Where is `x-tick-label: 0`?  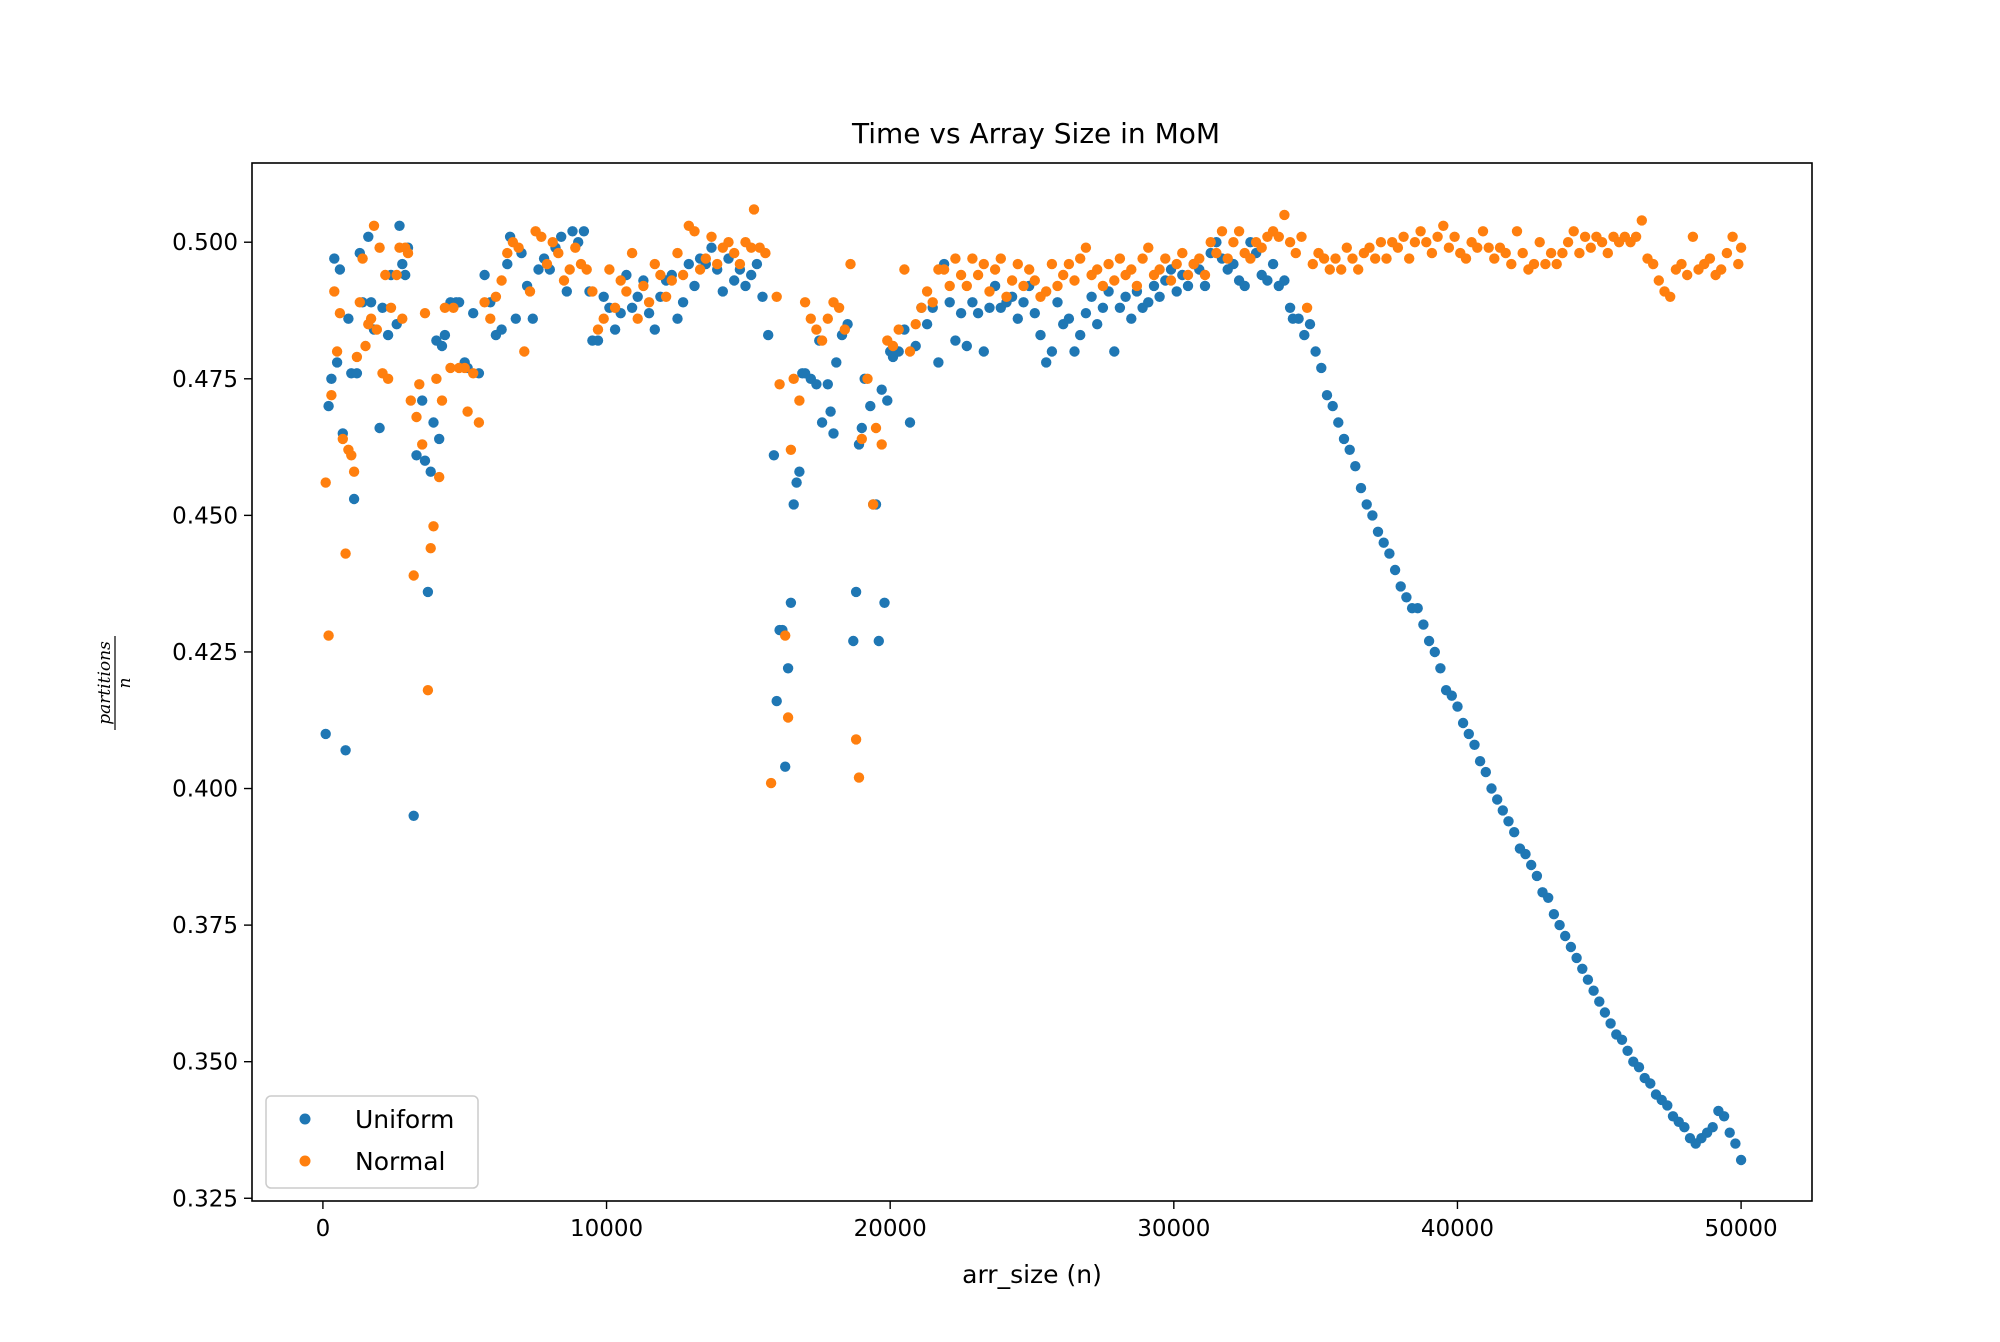
x-tick-label: 0 is located at coordinates (323, 1229).